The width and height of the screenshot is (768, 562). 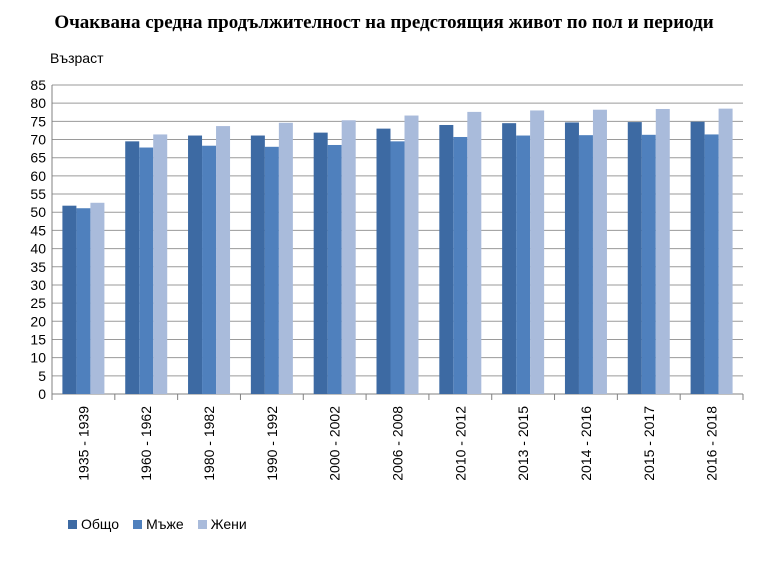 What do you see at coordinates (38, 358) in the screenshot?
I see `y-tick-label: 10` at bounding box center [38, 358].